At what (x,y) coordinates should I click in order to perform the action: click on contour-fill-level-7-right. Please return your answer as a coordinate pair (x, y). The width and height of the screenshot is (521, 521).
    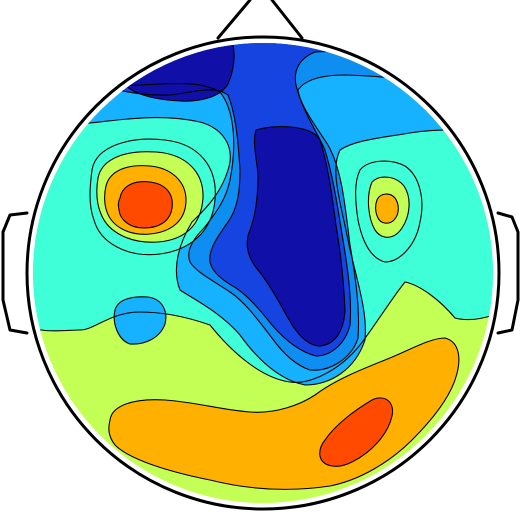
    Looking at the image, I should click on (387, 209).